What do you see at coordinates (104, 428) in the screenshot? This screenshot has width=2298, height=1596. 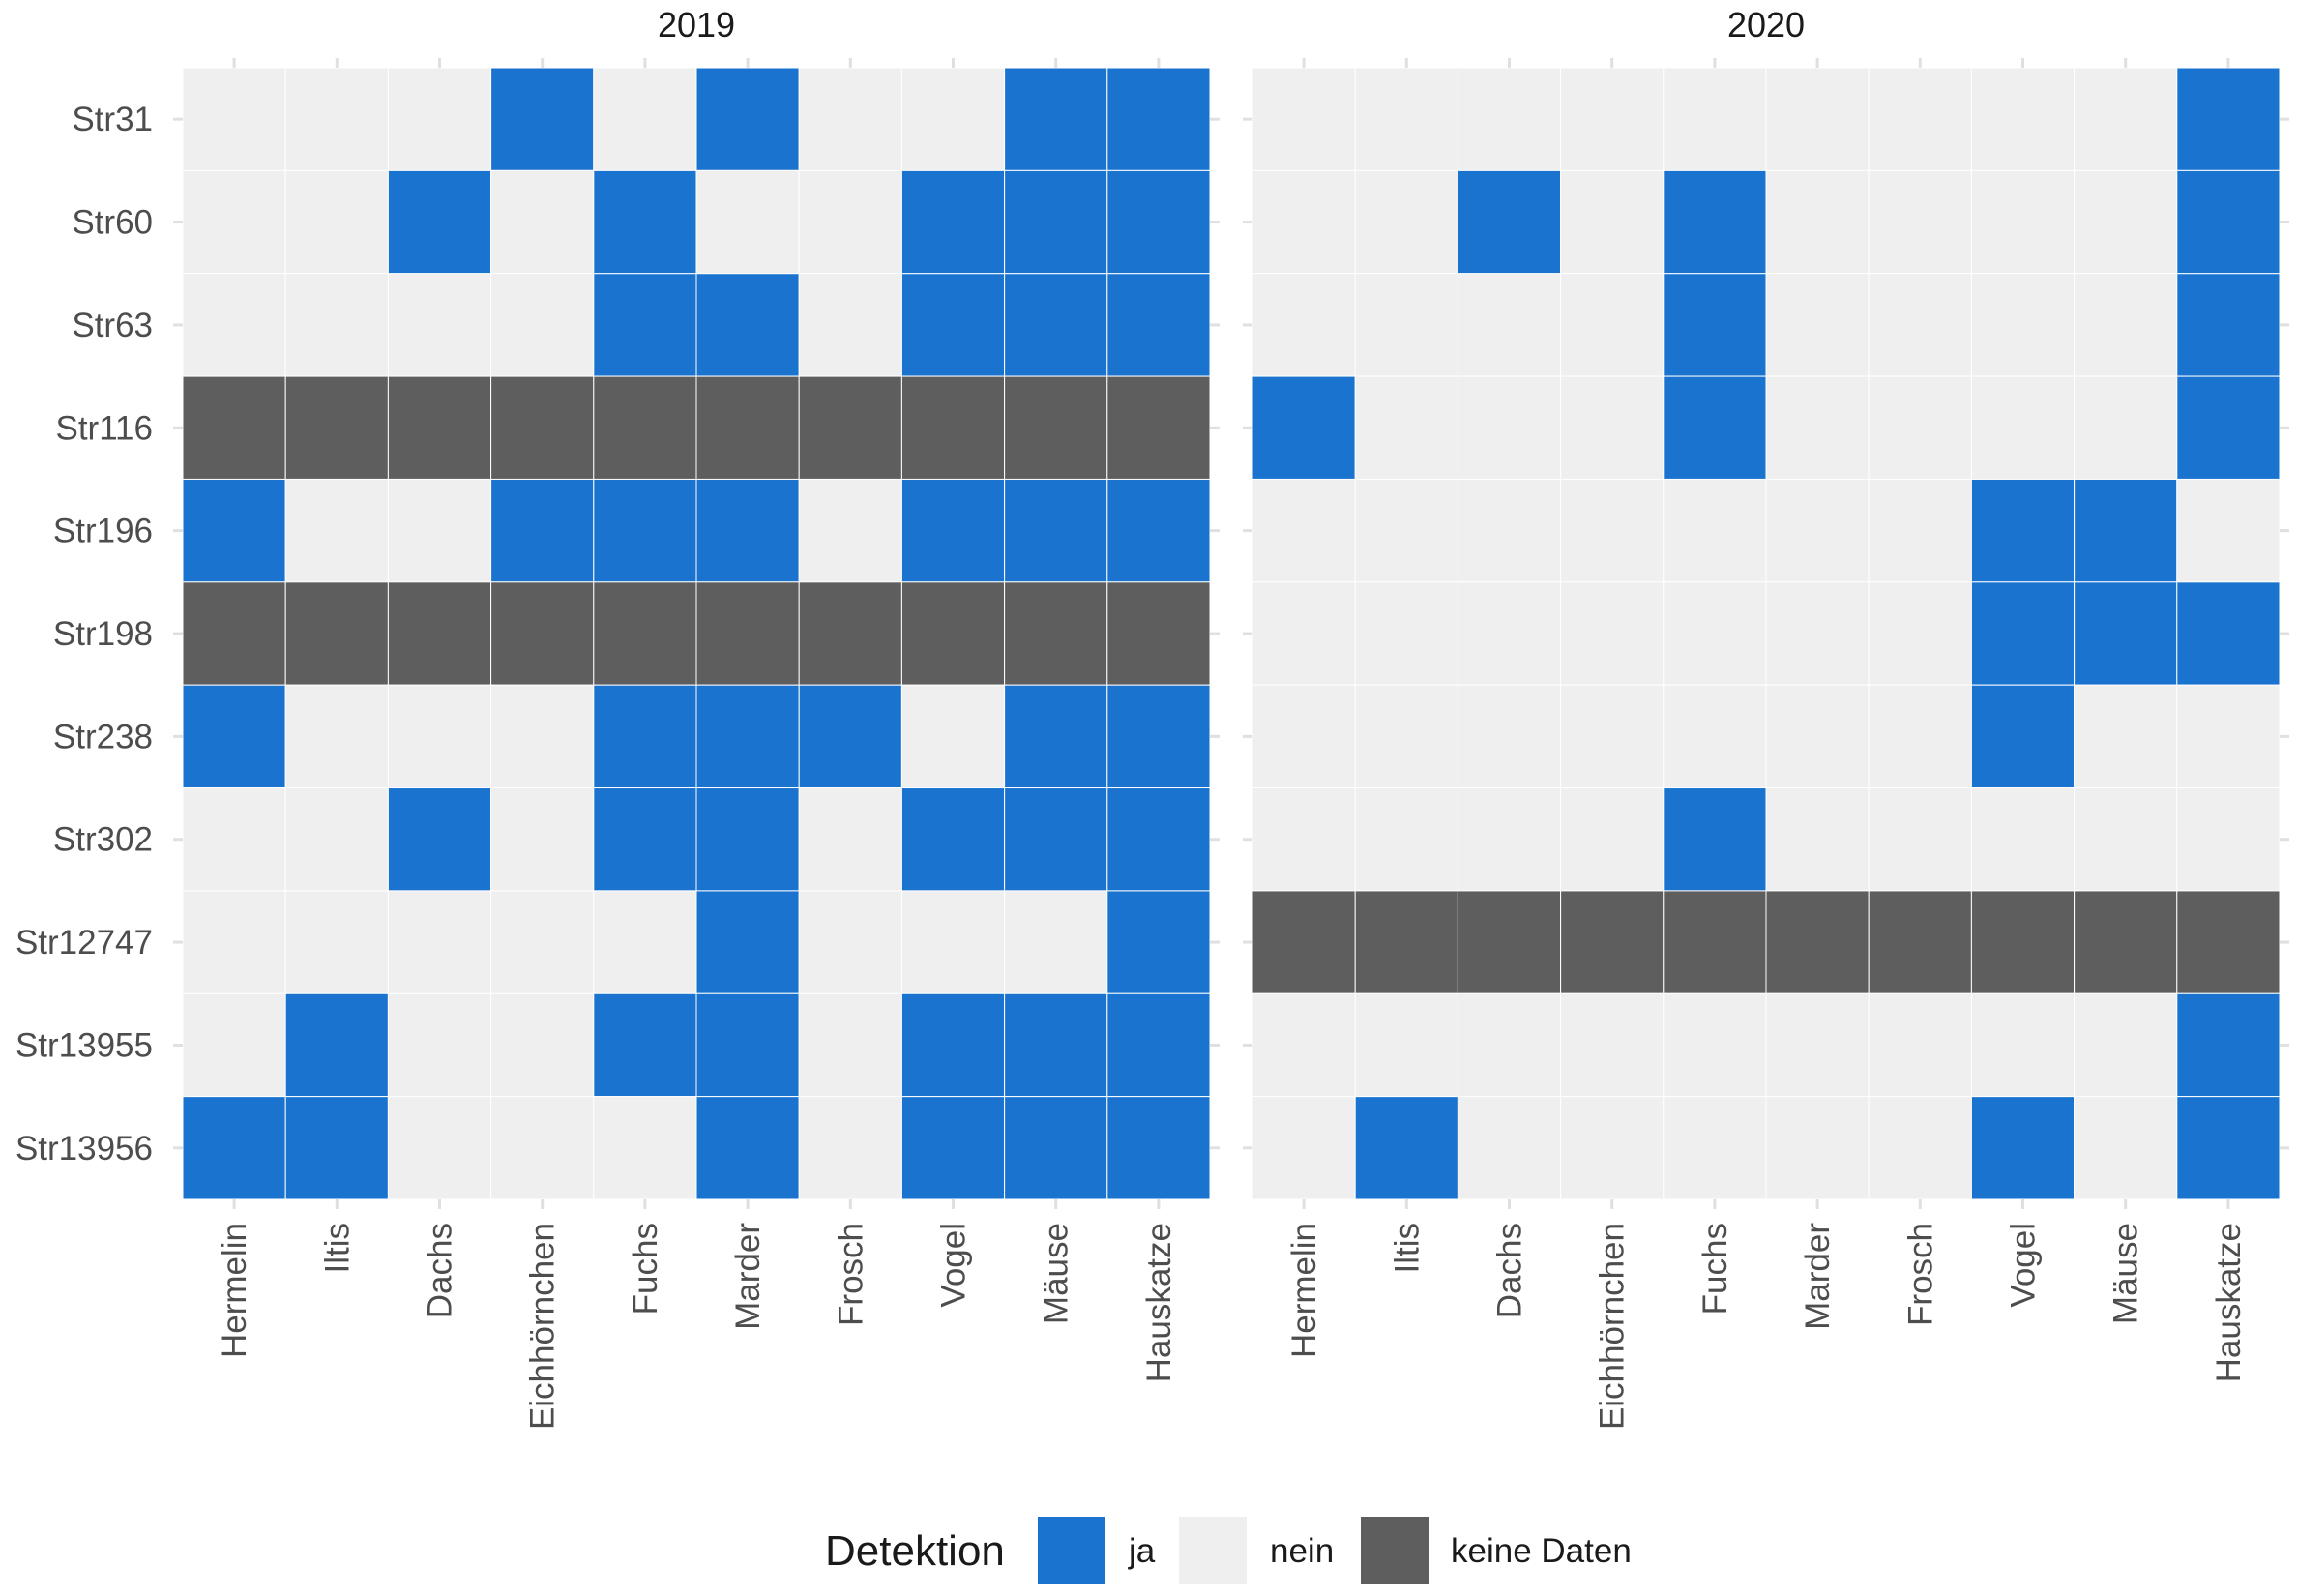 I see `y-tick-label: Str116` at bounding box center [104, 428].